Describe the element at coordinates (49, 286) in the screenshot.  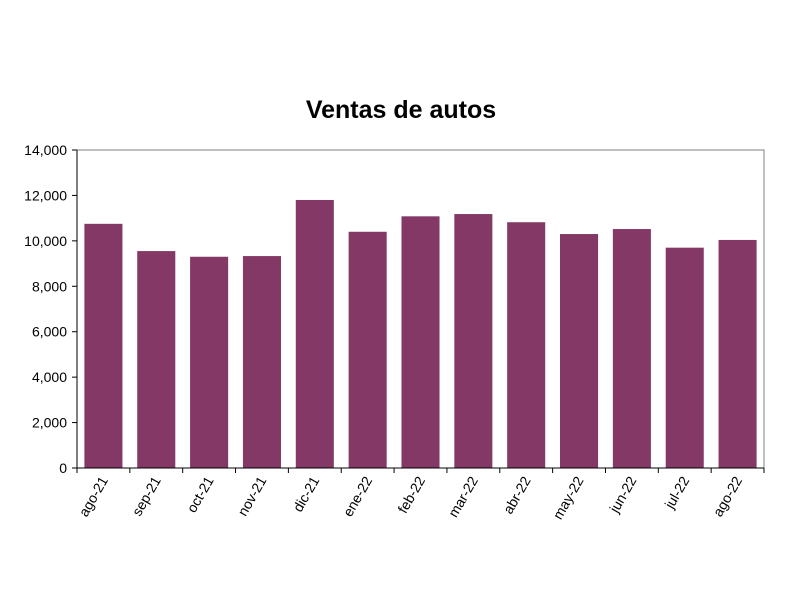
I see `y-tick-label: 8,000` at that location.